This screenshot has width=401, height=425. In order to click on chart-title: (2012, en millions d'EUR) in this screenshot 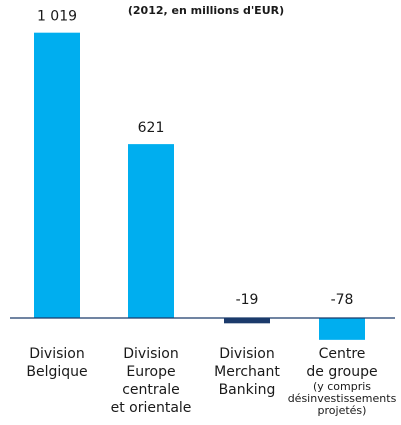, I will do `click(206, 10)`.